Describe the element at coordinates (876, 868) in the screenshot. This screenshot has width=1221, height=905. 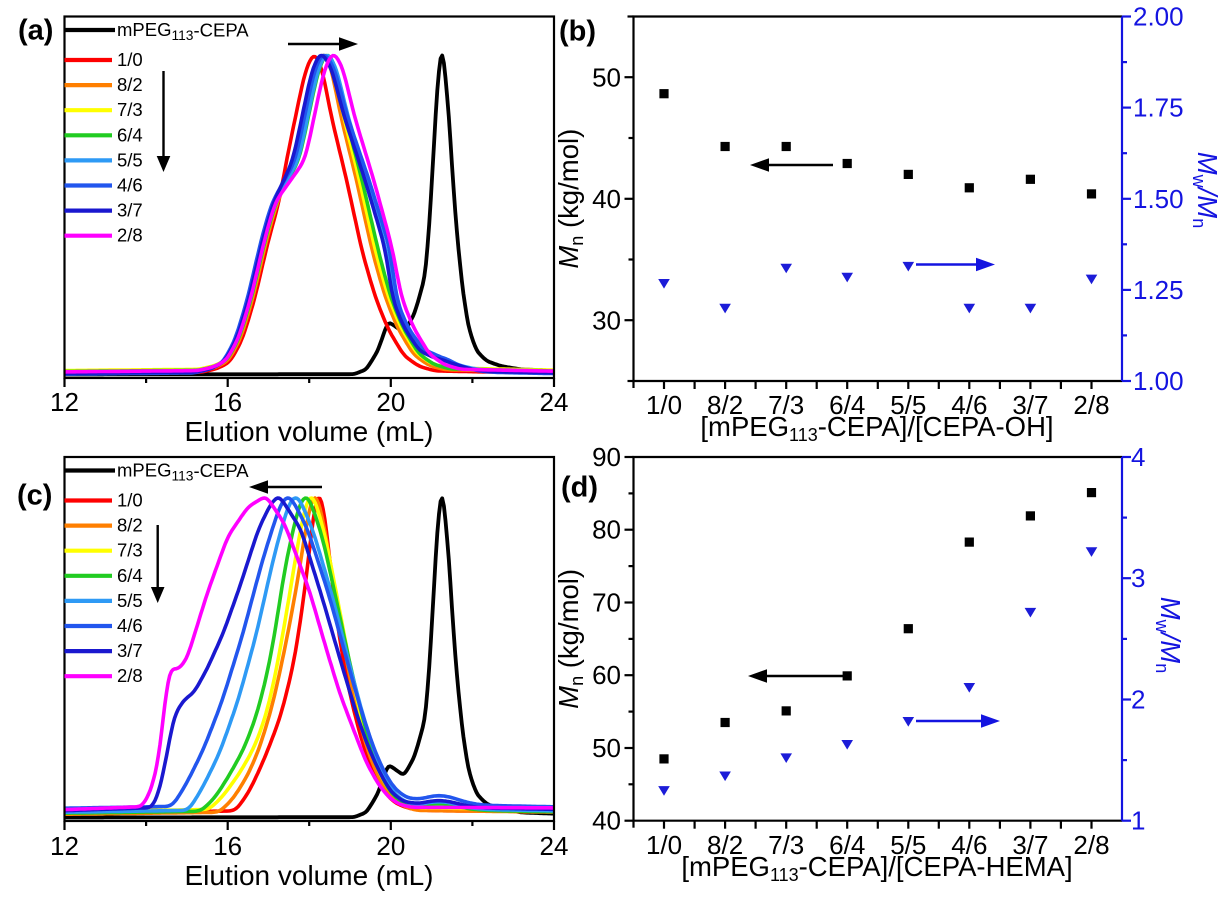
I see `svg-text: [mPEG113-CEPA]/[CEPA-HEMA]` at that location.